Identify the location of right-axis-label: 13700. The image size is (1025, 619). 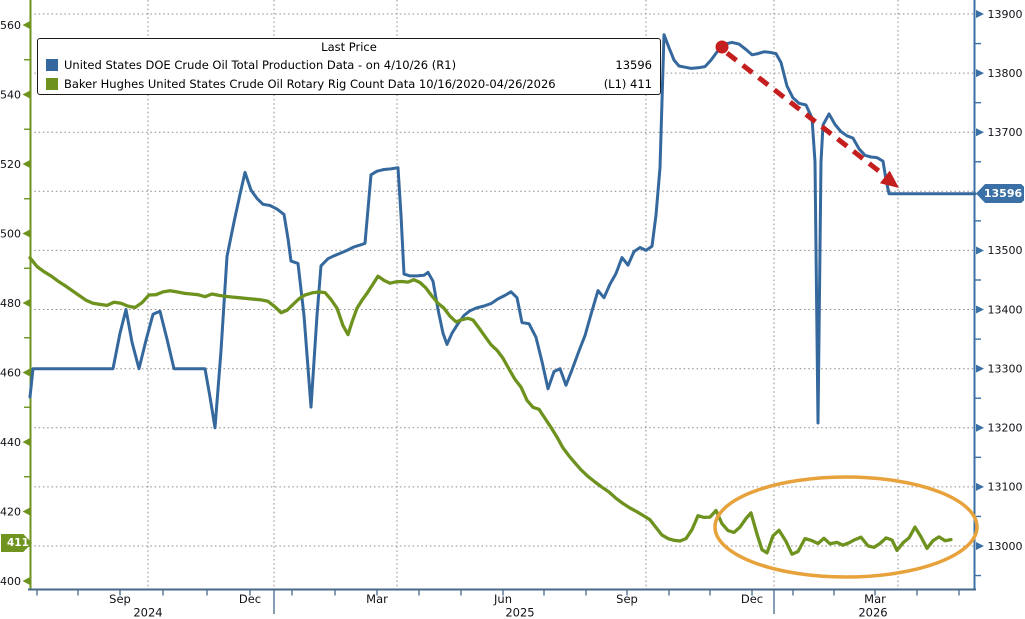
(1005, 132).